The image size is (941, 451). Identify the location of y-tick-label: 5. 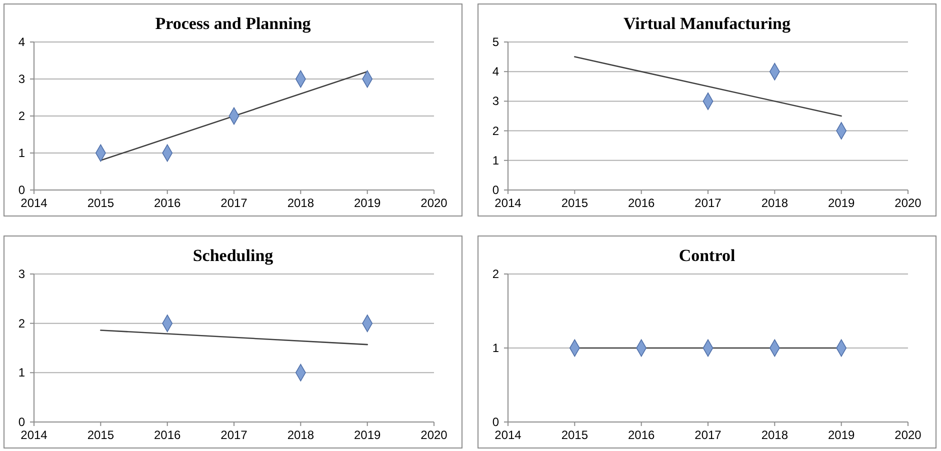
(496, 42).